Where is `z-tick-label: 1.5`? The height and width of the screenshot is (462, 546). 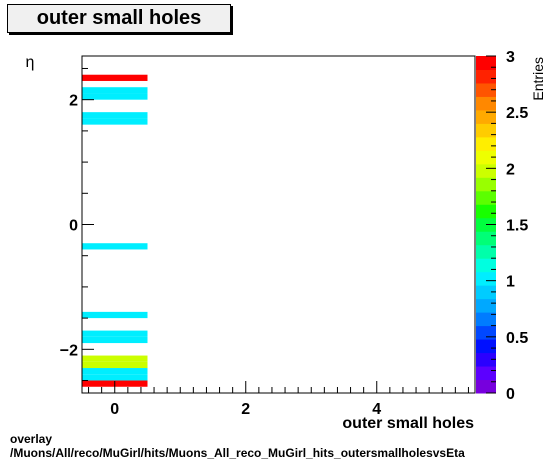 z-tick-label: 1.5 is located at coordinates (517, 226).